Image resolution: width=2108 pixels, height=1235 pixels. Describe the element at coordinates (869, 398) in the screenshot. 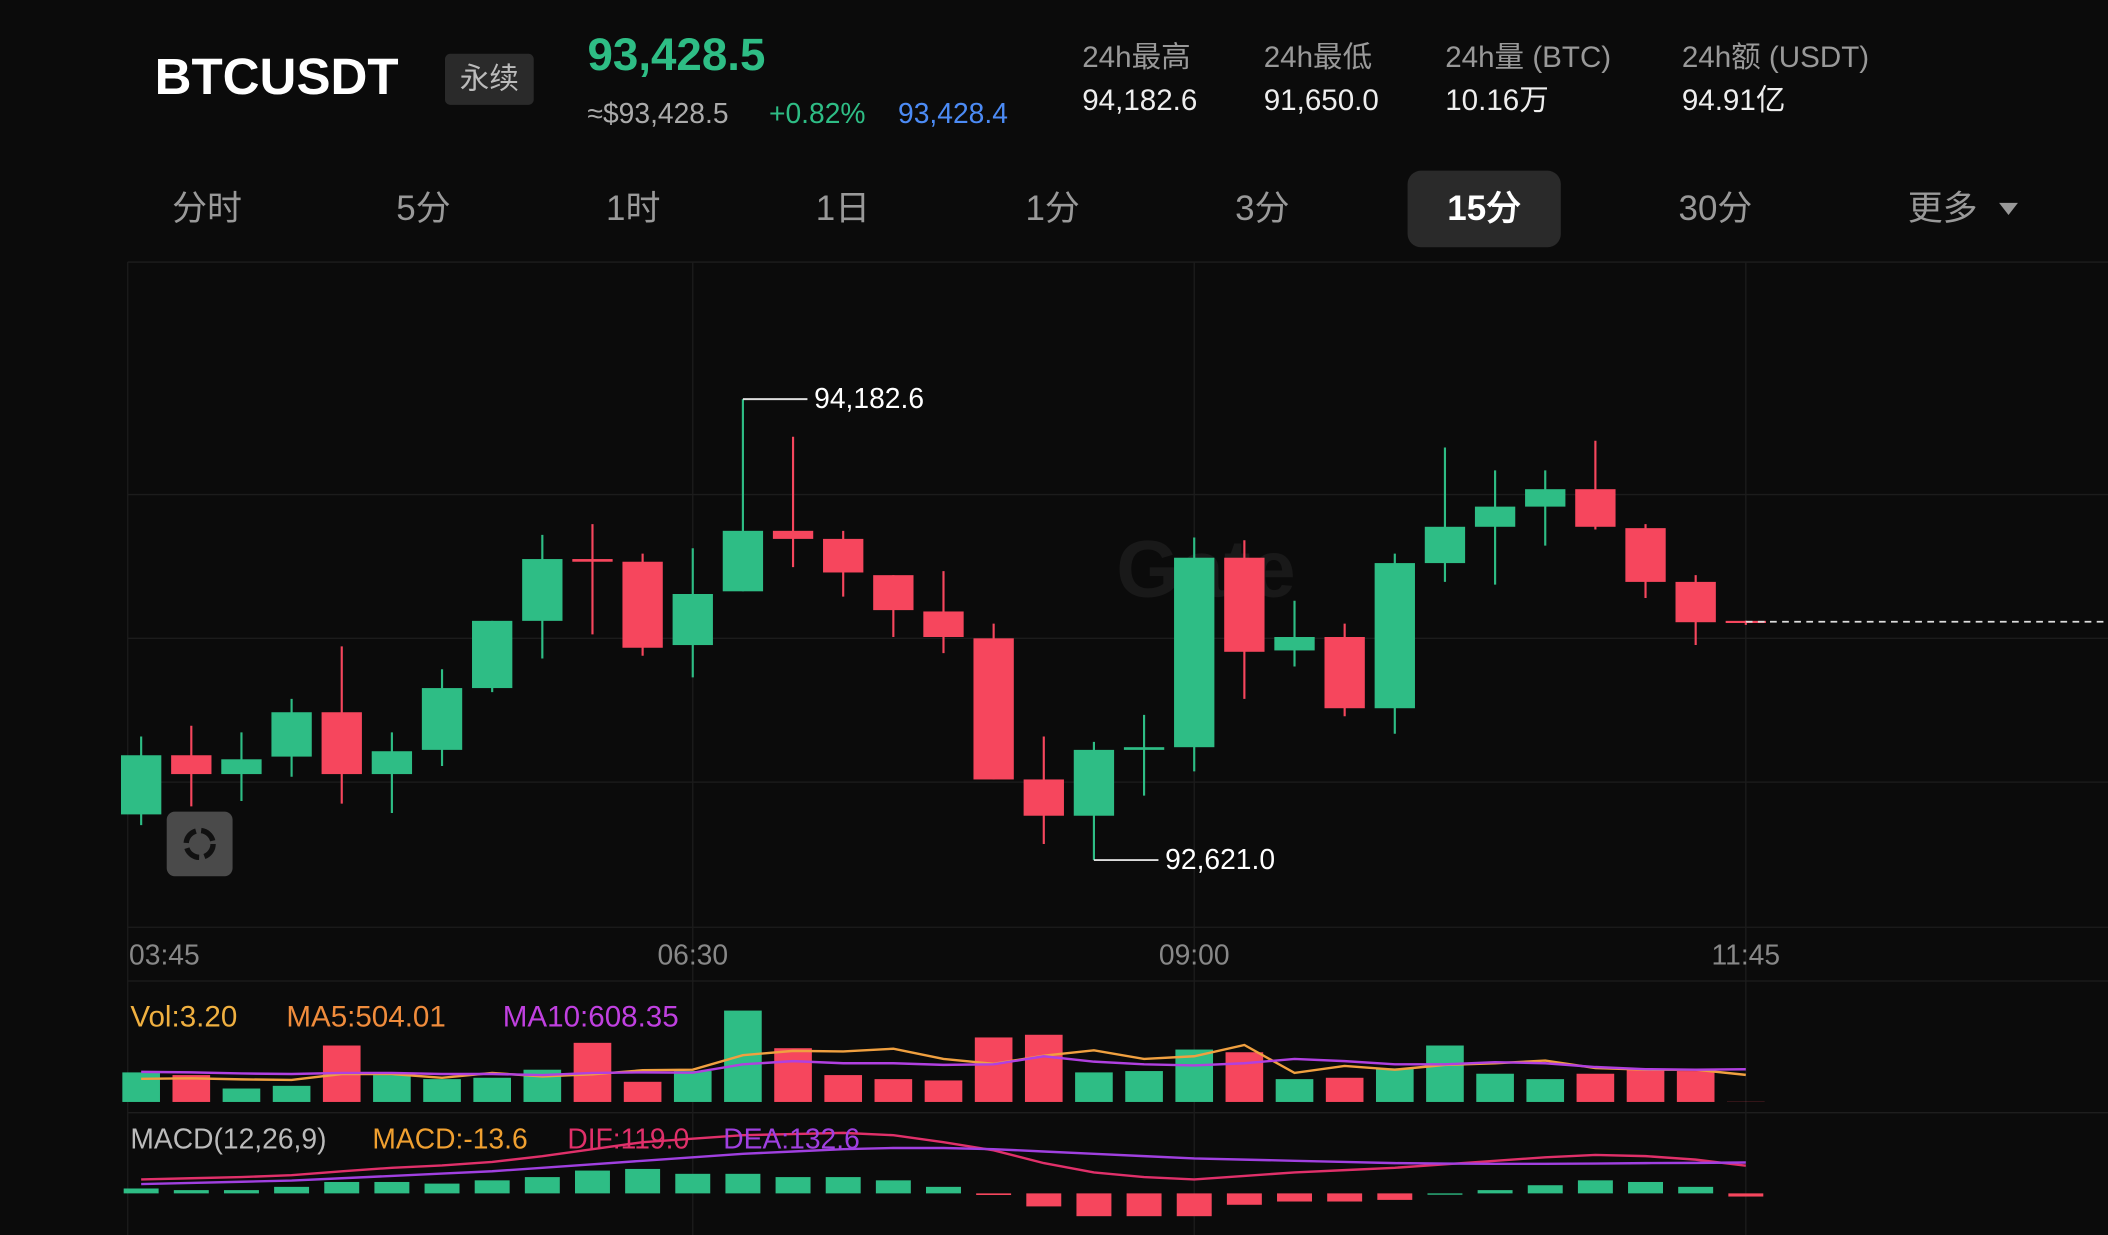

I see `high-label: 94,182.6` at that location.